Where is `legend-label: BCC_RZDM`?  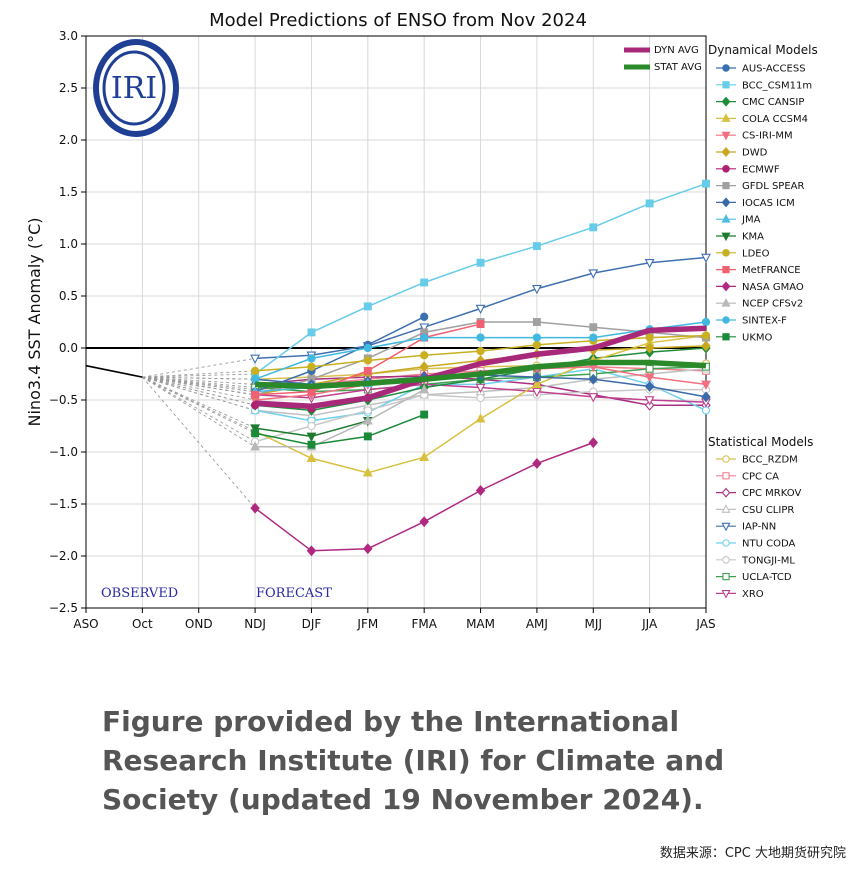 legend-label: BCC_RZDM is located at coordinates (770, 460).